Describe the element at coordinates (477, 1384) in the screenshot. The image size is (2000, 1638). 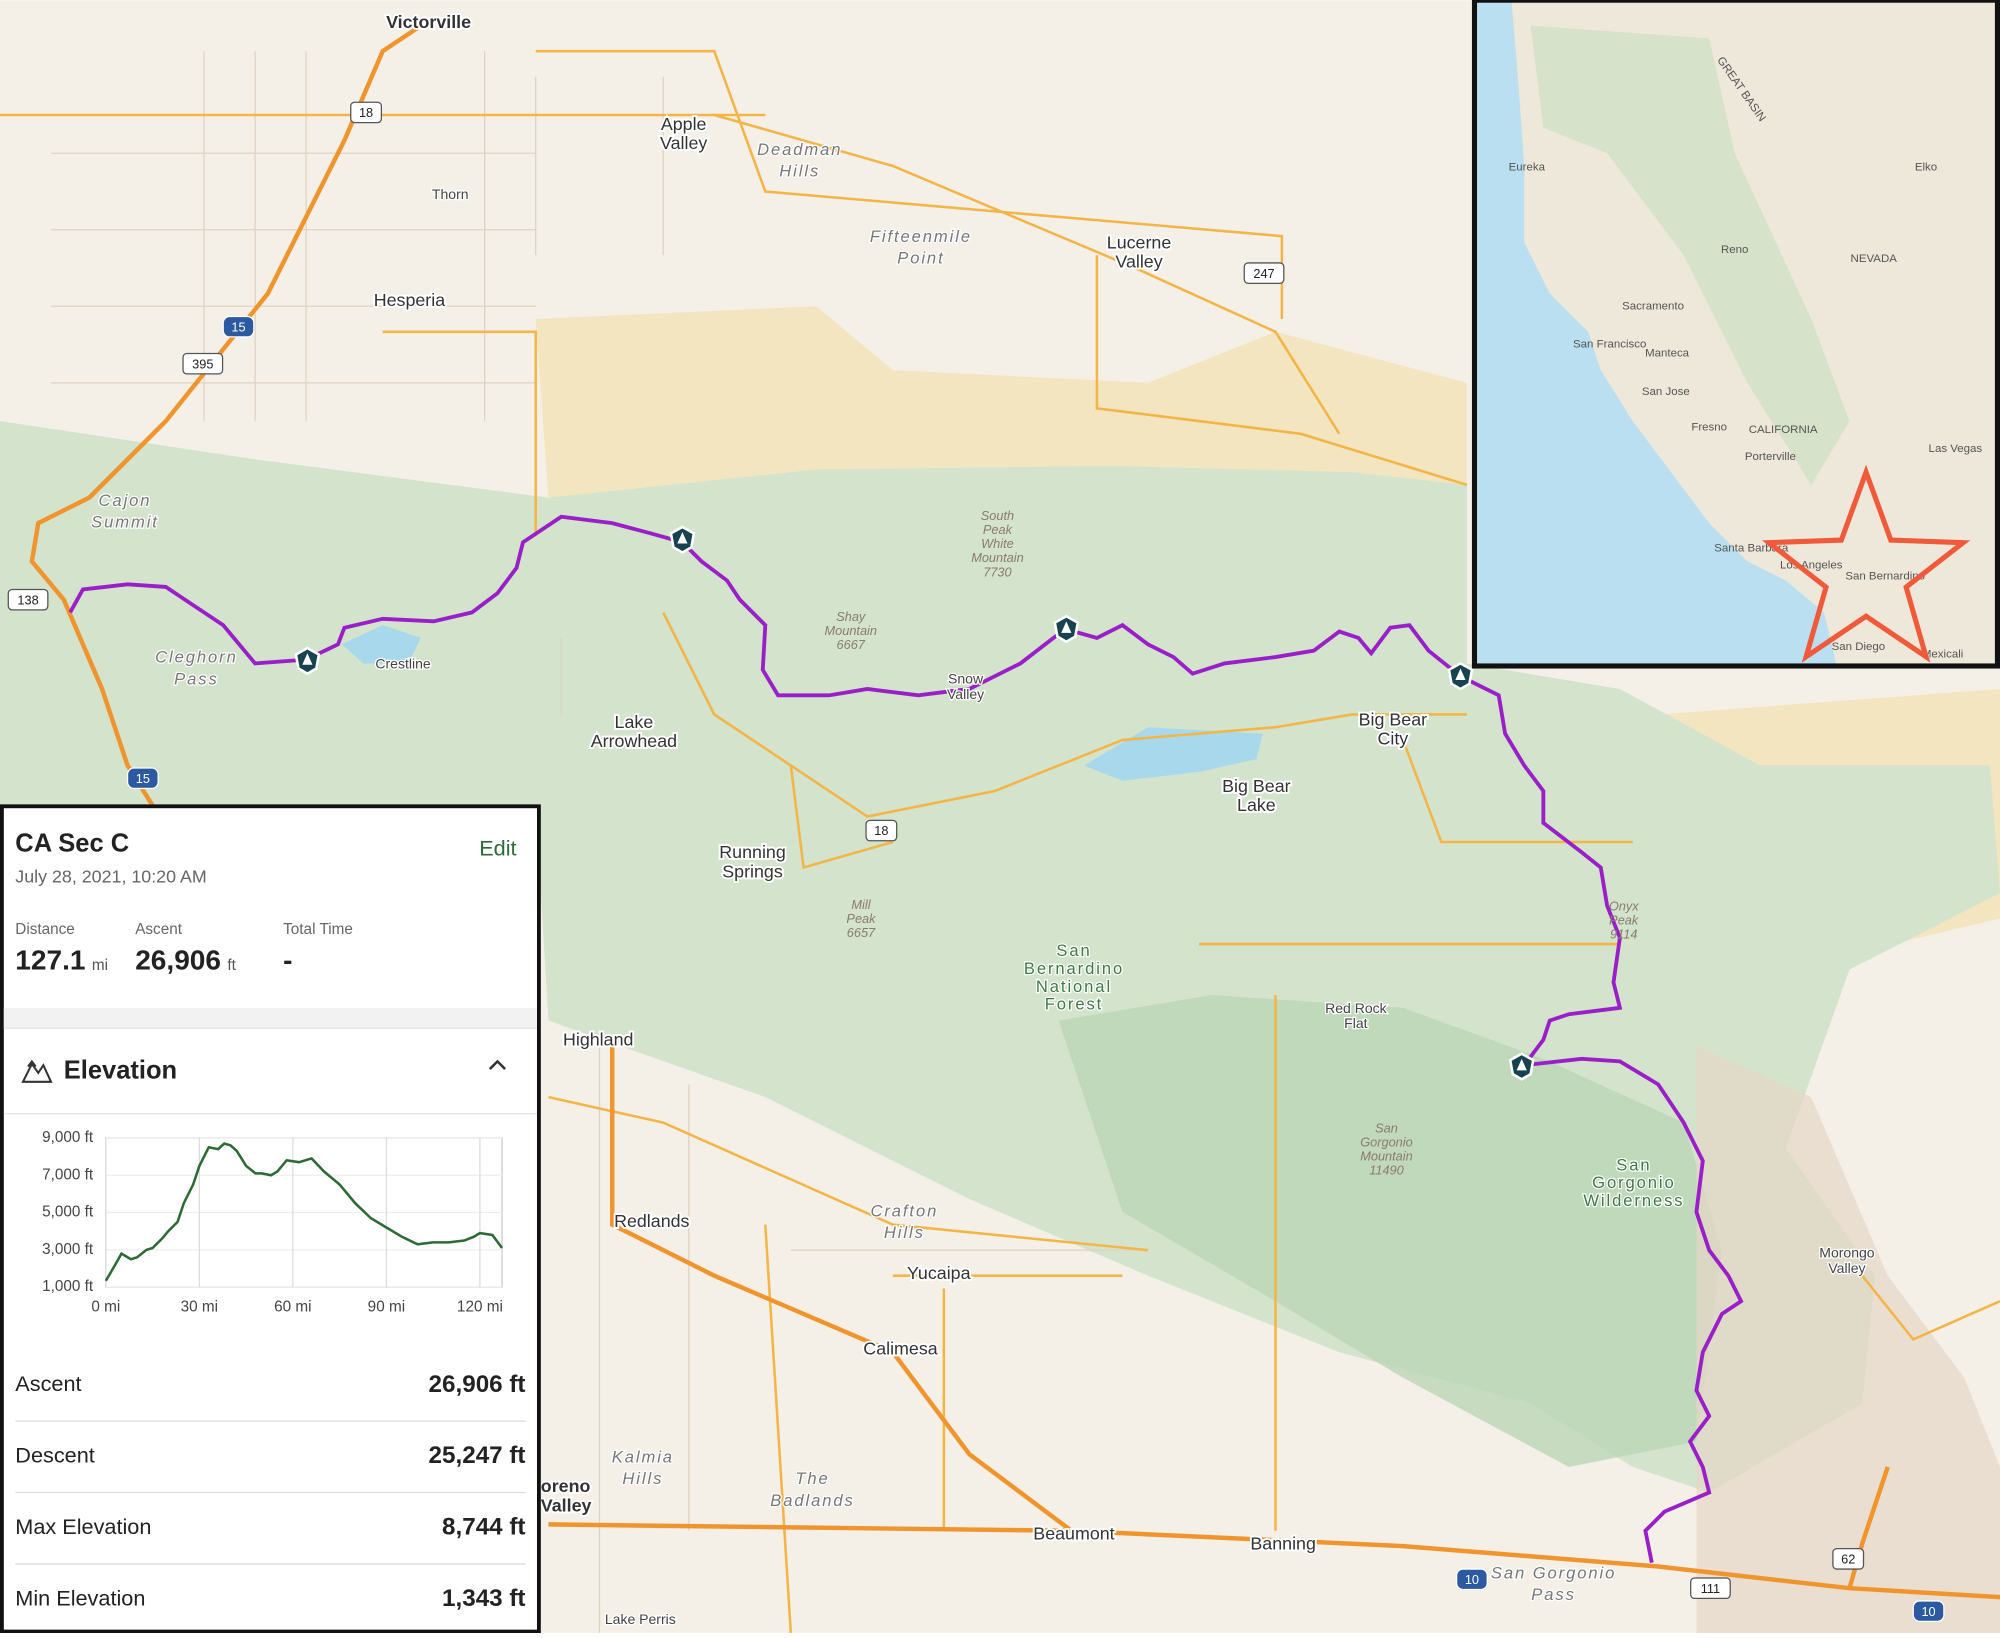
I see `stat-value: 26,906 ft` at that location.